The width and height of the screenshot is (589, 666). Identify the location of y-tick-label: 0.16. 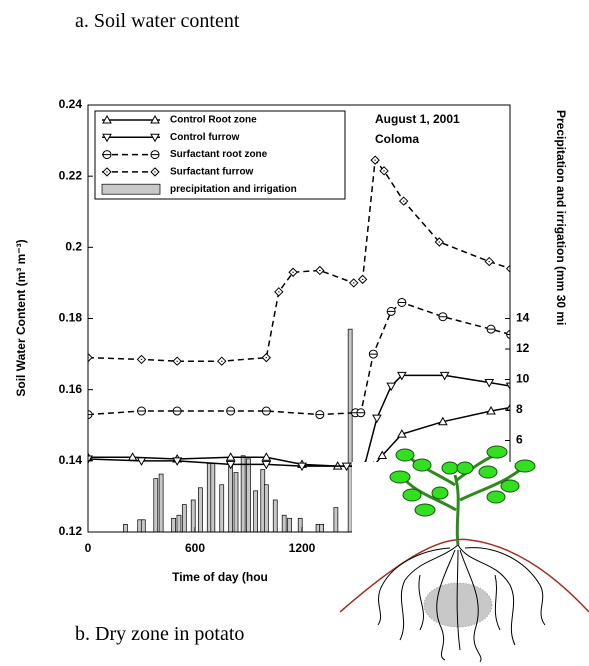
(71, 389).